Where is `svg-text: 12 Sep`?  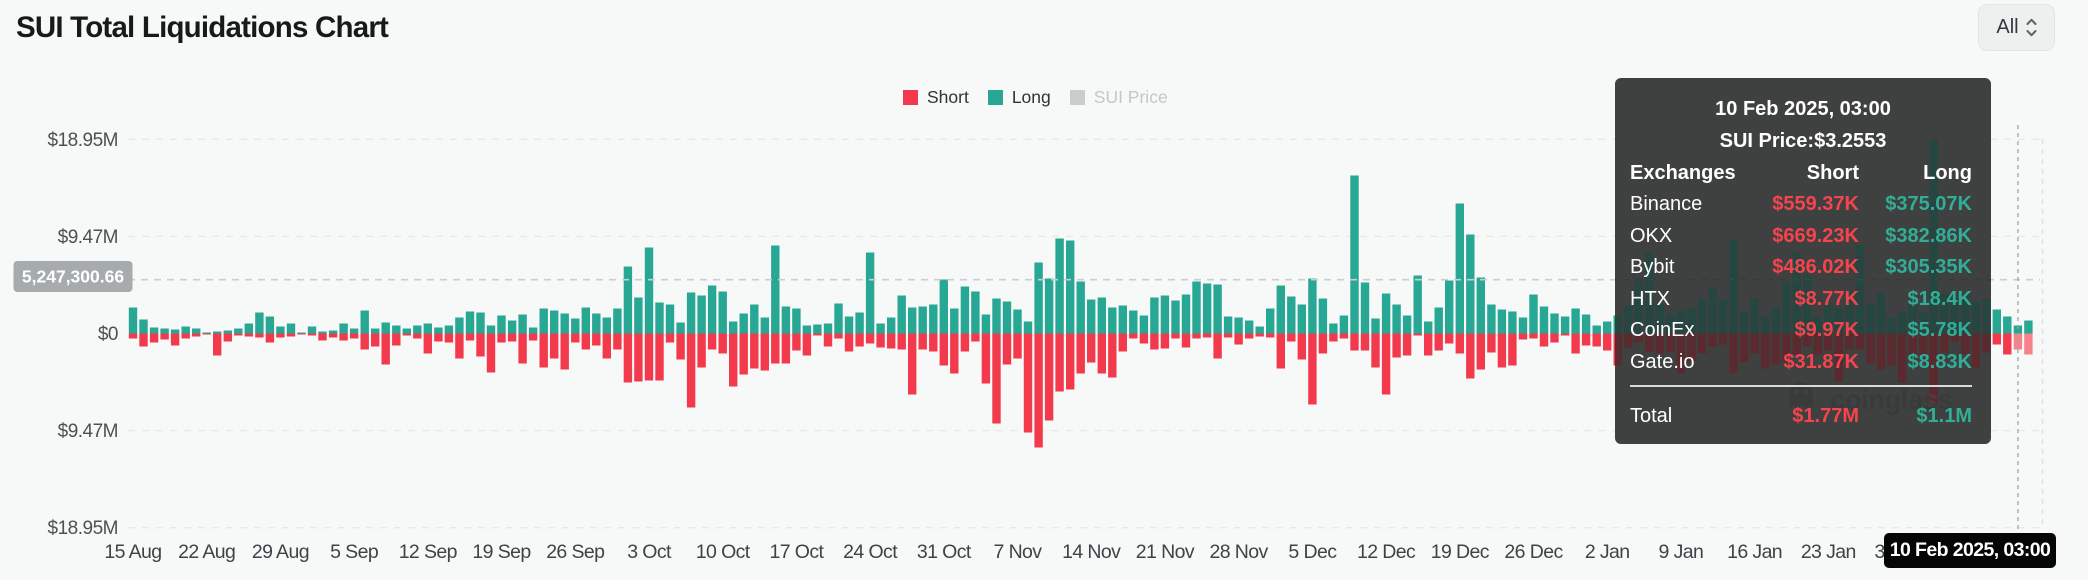
svg-text: 12 Sep is located at coordinates (428, 552).